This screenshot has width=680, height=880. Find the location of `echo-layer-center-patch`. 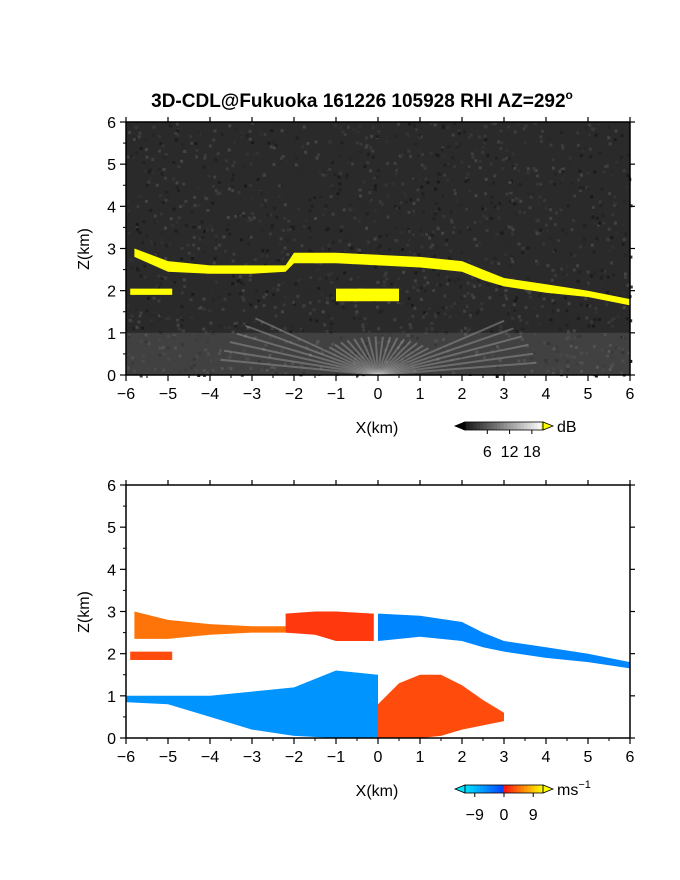

echo-layer-center-patch is located at coordinates (367, 295).